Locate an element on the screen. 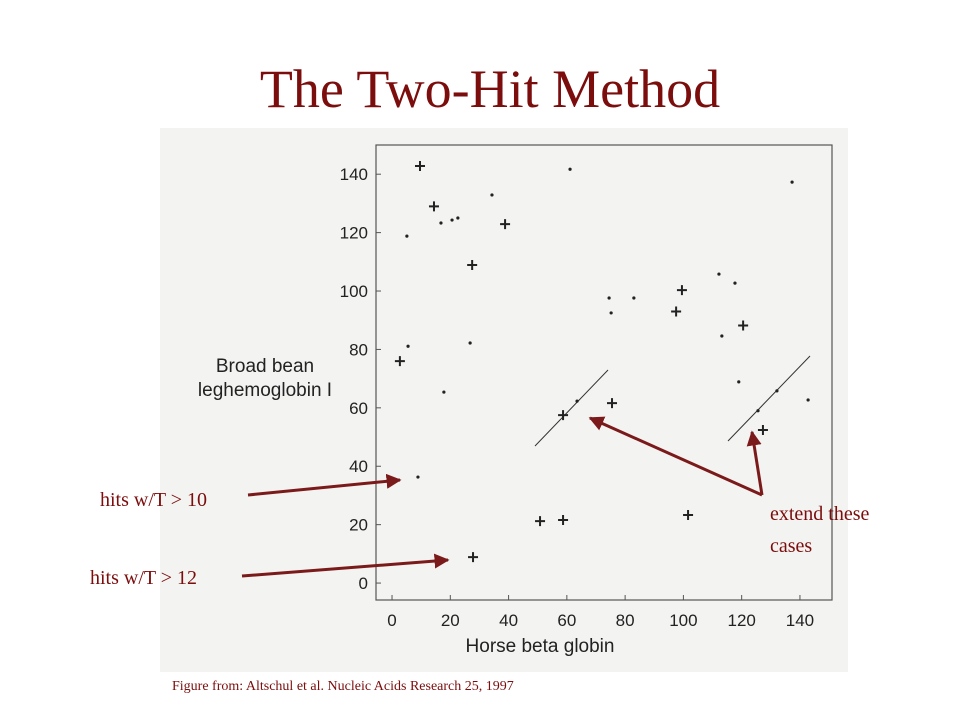 The image size is (960, 720). y-tick-label: 80 is located at coordinates (358, 349).